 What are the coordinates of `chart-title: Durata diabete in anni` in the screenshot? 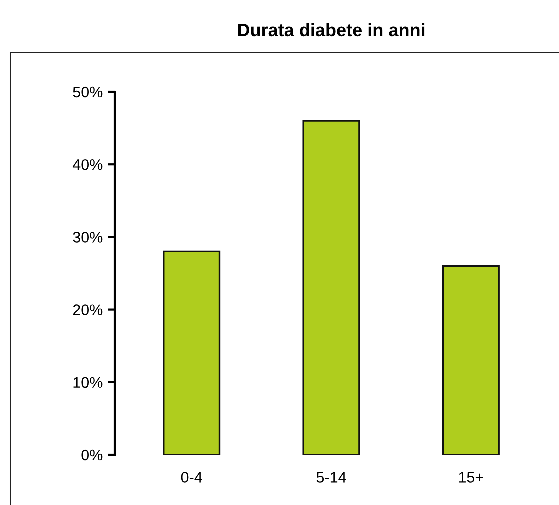 It's located at (331, 30).